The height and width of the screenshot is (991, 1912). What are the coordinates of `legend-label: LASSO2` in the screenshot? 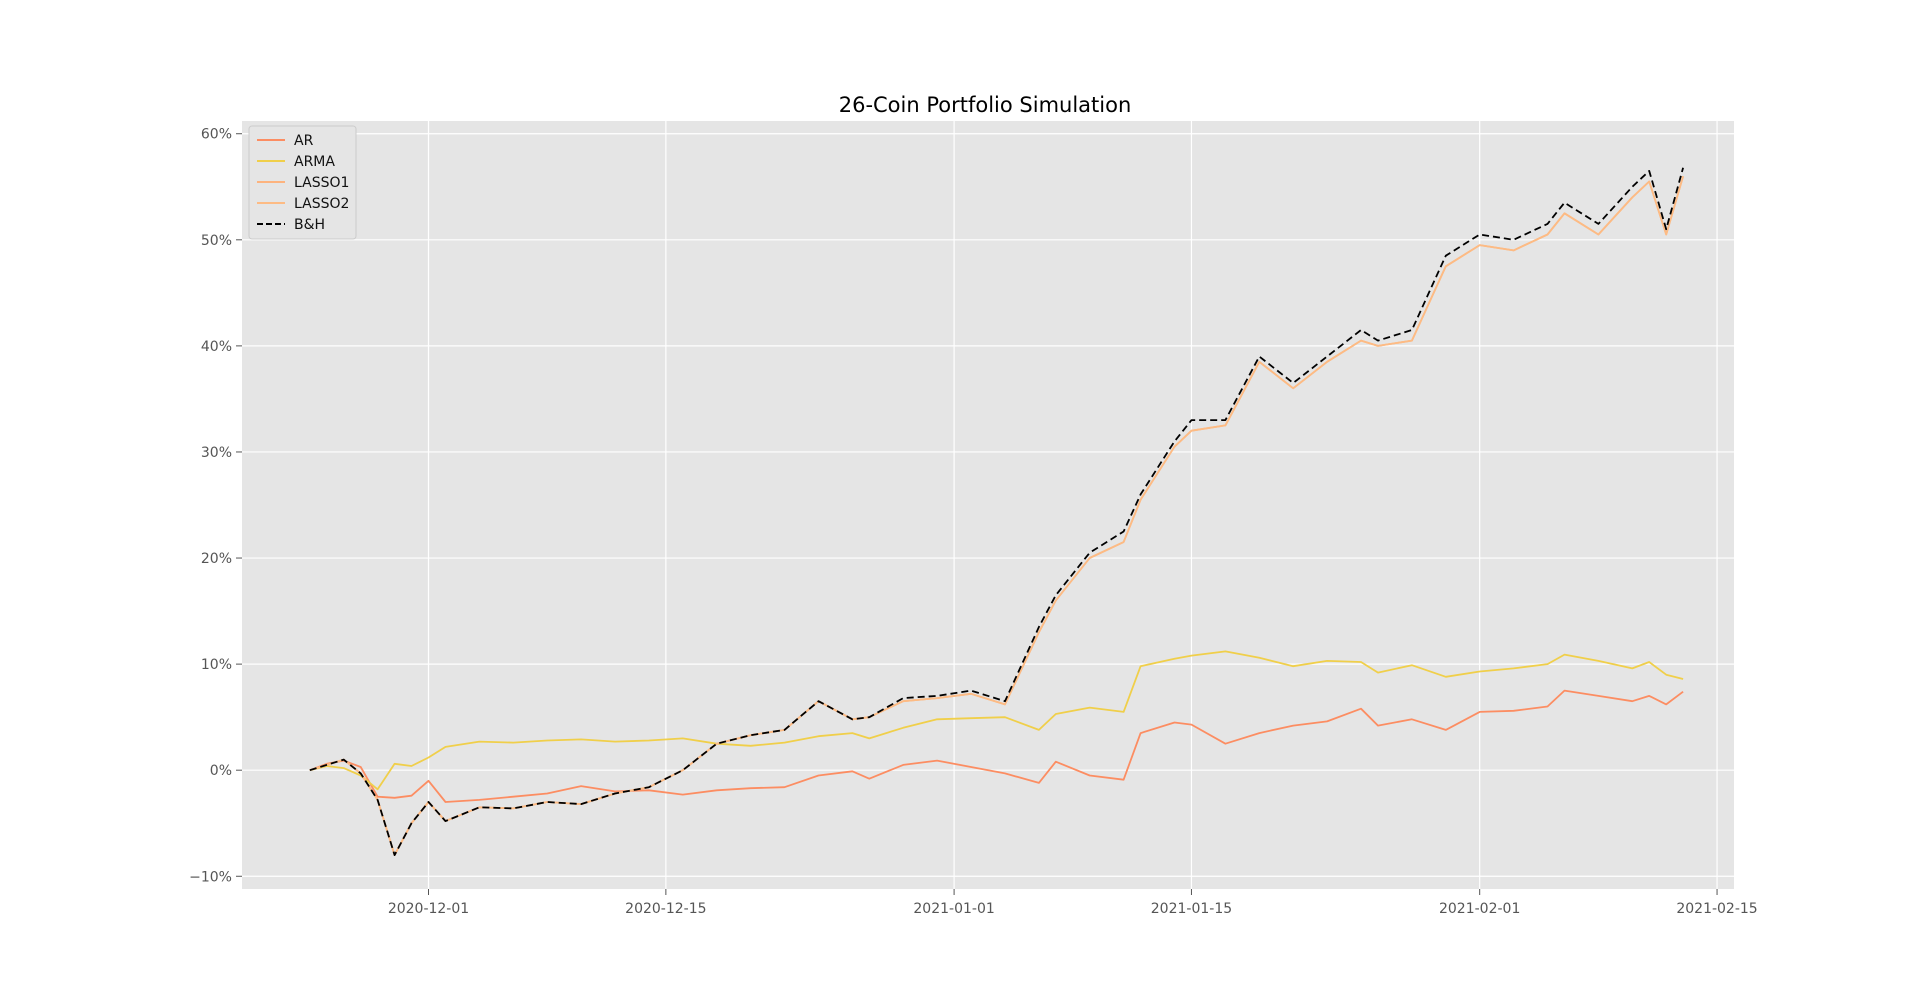 It's located at (321, 204).